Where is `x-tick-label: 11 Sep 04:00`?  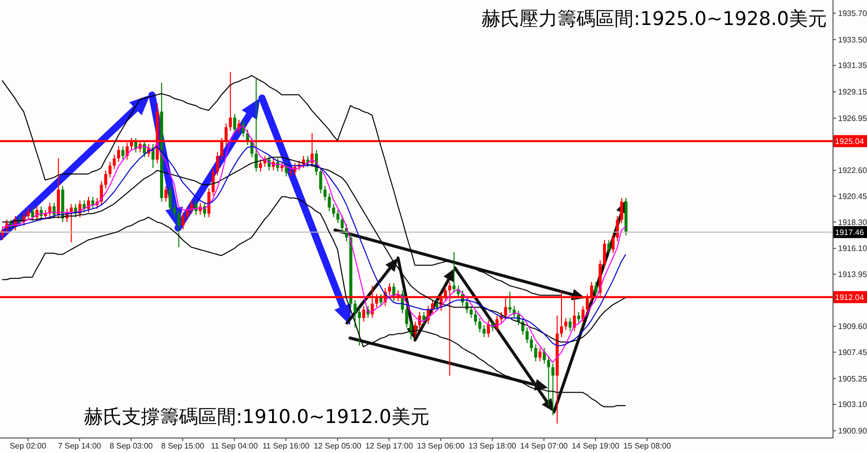 x-tick-label: 11 Sep 04:00 is located at coordinates (234, 446).